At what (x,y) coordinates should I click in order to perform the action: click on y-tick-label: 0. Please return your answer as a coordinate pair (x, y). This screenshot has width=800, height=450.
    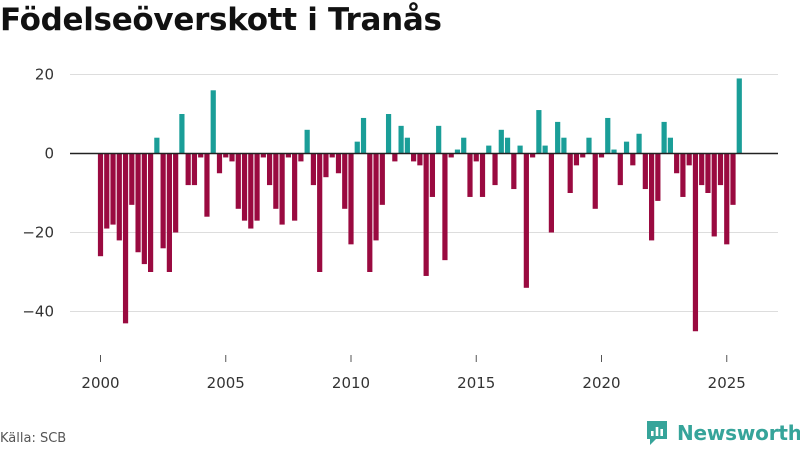
    Looking at the image, I should click on (49, 154).